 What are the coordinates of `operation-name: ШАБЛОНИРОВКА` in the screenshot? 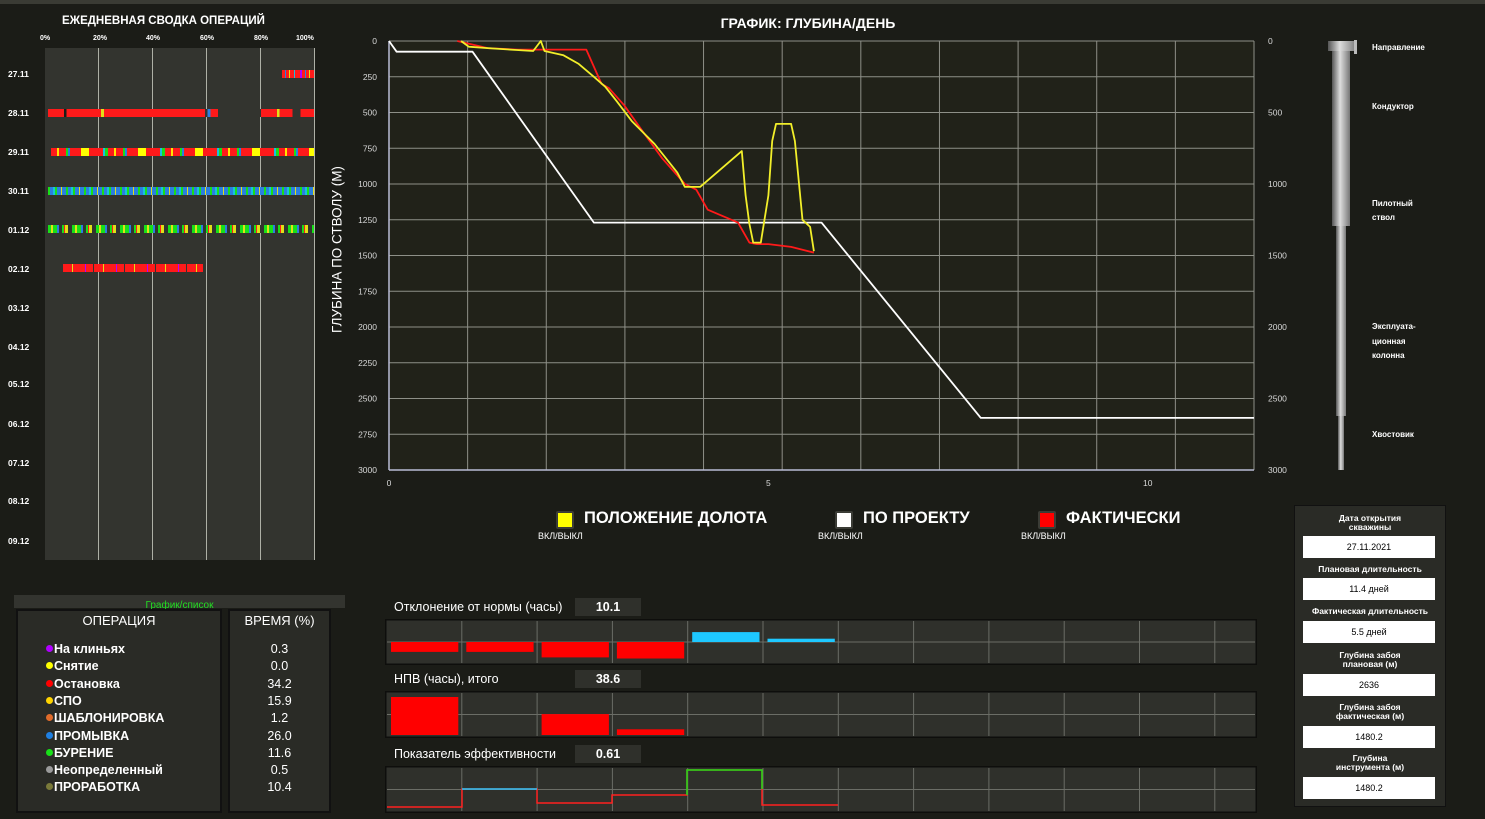 It's located at (109, 718).